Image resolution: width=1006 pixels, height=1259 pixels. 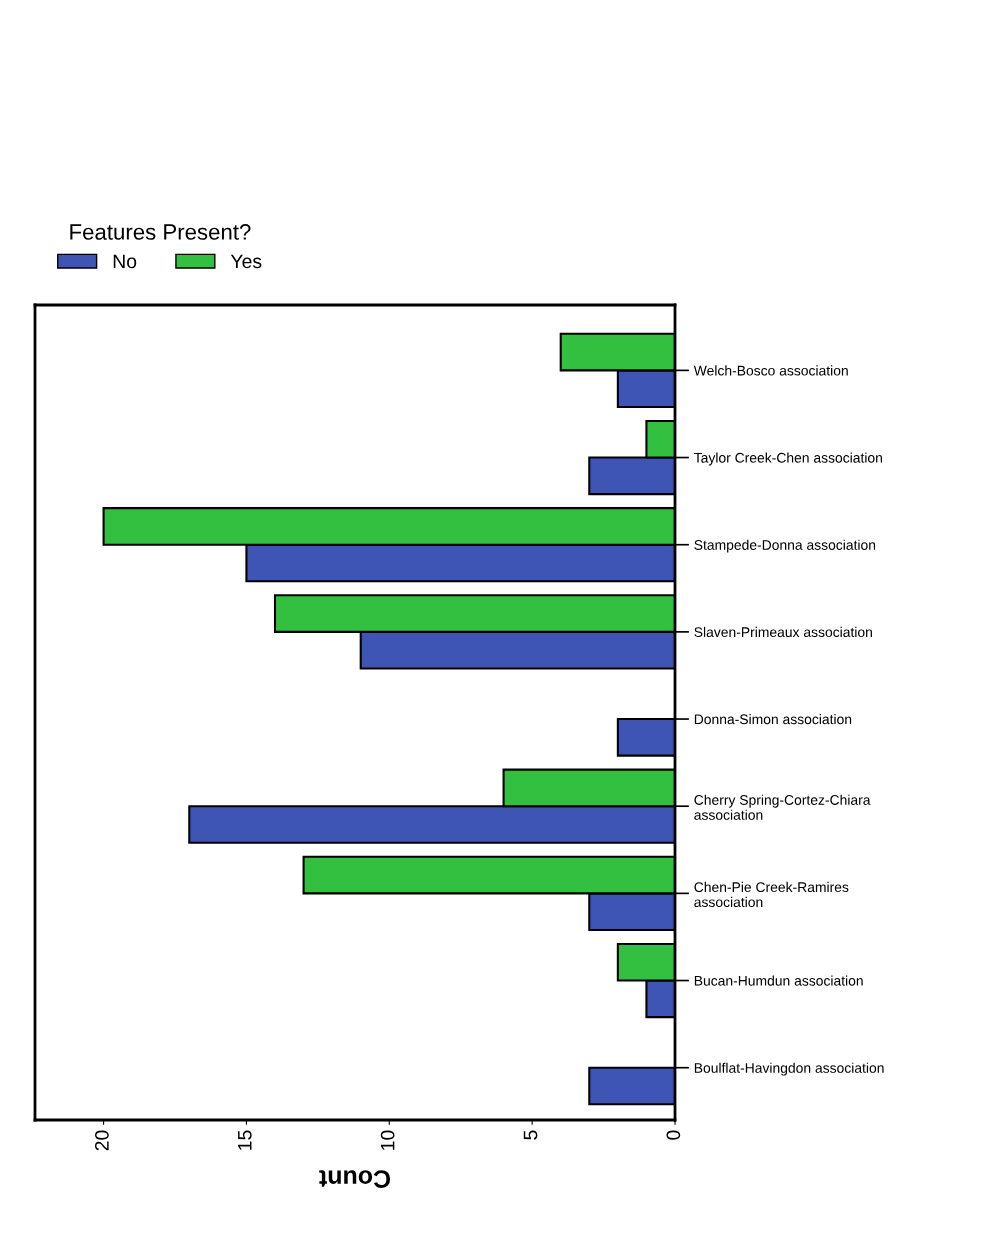 What do you see at coordinates (355, 1179) in the screenshot?
I see `x-axis-title: Count` at bounding box center [355, 1179].